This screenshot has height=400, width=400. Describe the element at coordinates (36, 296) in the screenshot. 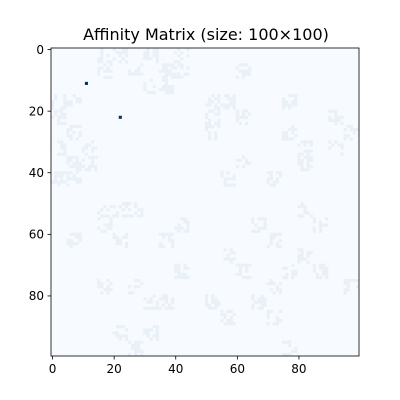

I see `y-tick-label: 80` at that location.